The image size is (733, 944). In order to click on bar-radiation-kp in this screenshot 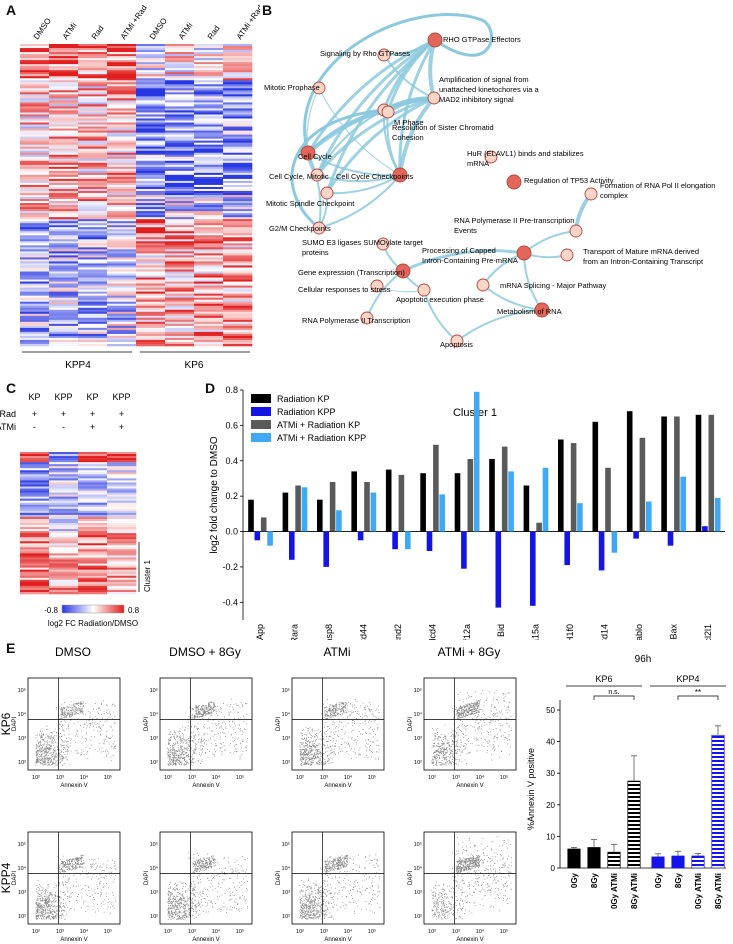, I will do `click(388, 500)`.